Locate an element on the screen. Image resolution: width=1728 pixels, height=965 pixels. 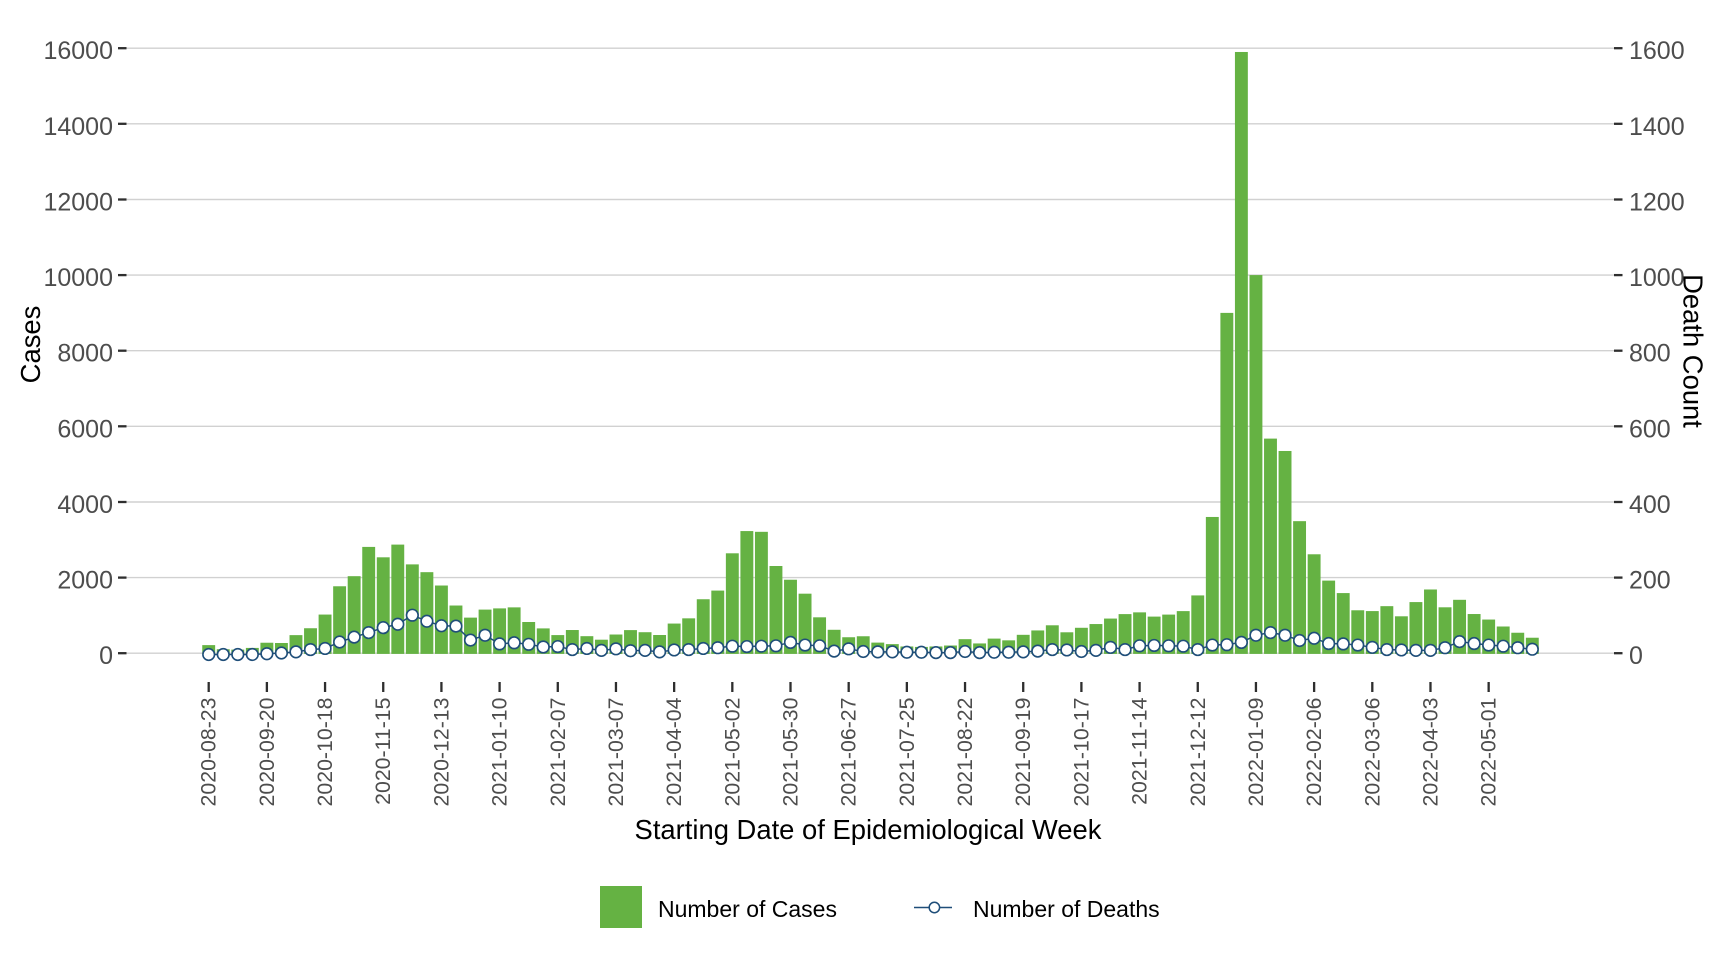
svg-text: 8000 is located at coordinates (85, 354).